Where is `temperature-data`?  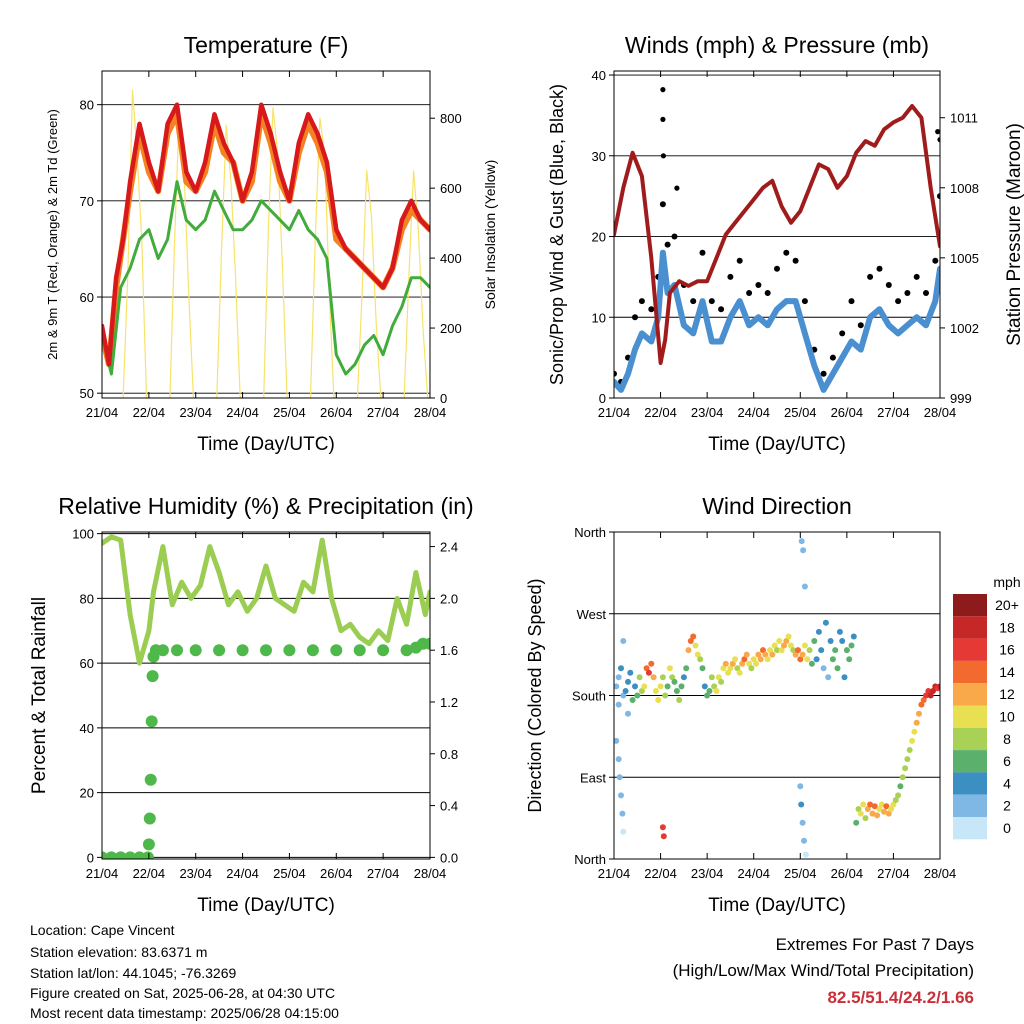 temperature-data is located at coordinates (266, 243).